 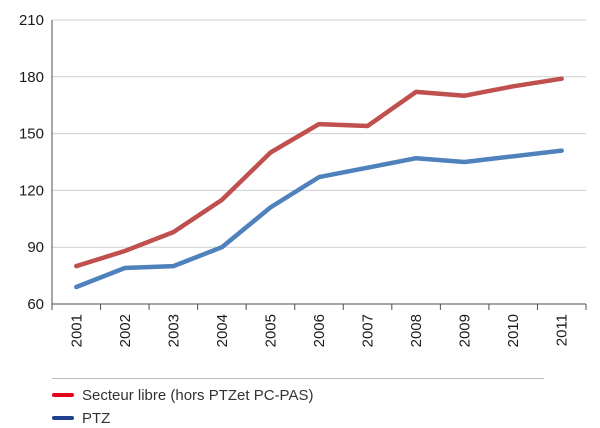 What do you see at coordinates (298, 378) in the screenshot?
I see `legend-divider` at bounding box center [298, 378].